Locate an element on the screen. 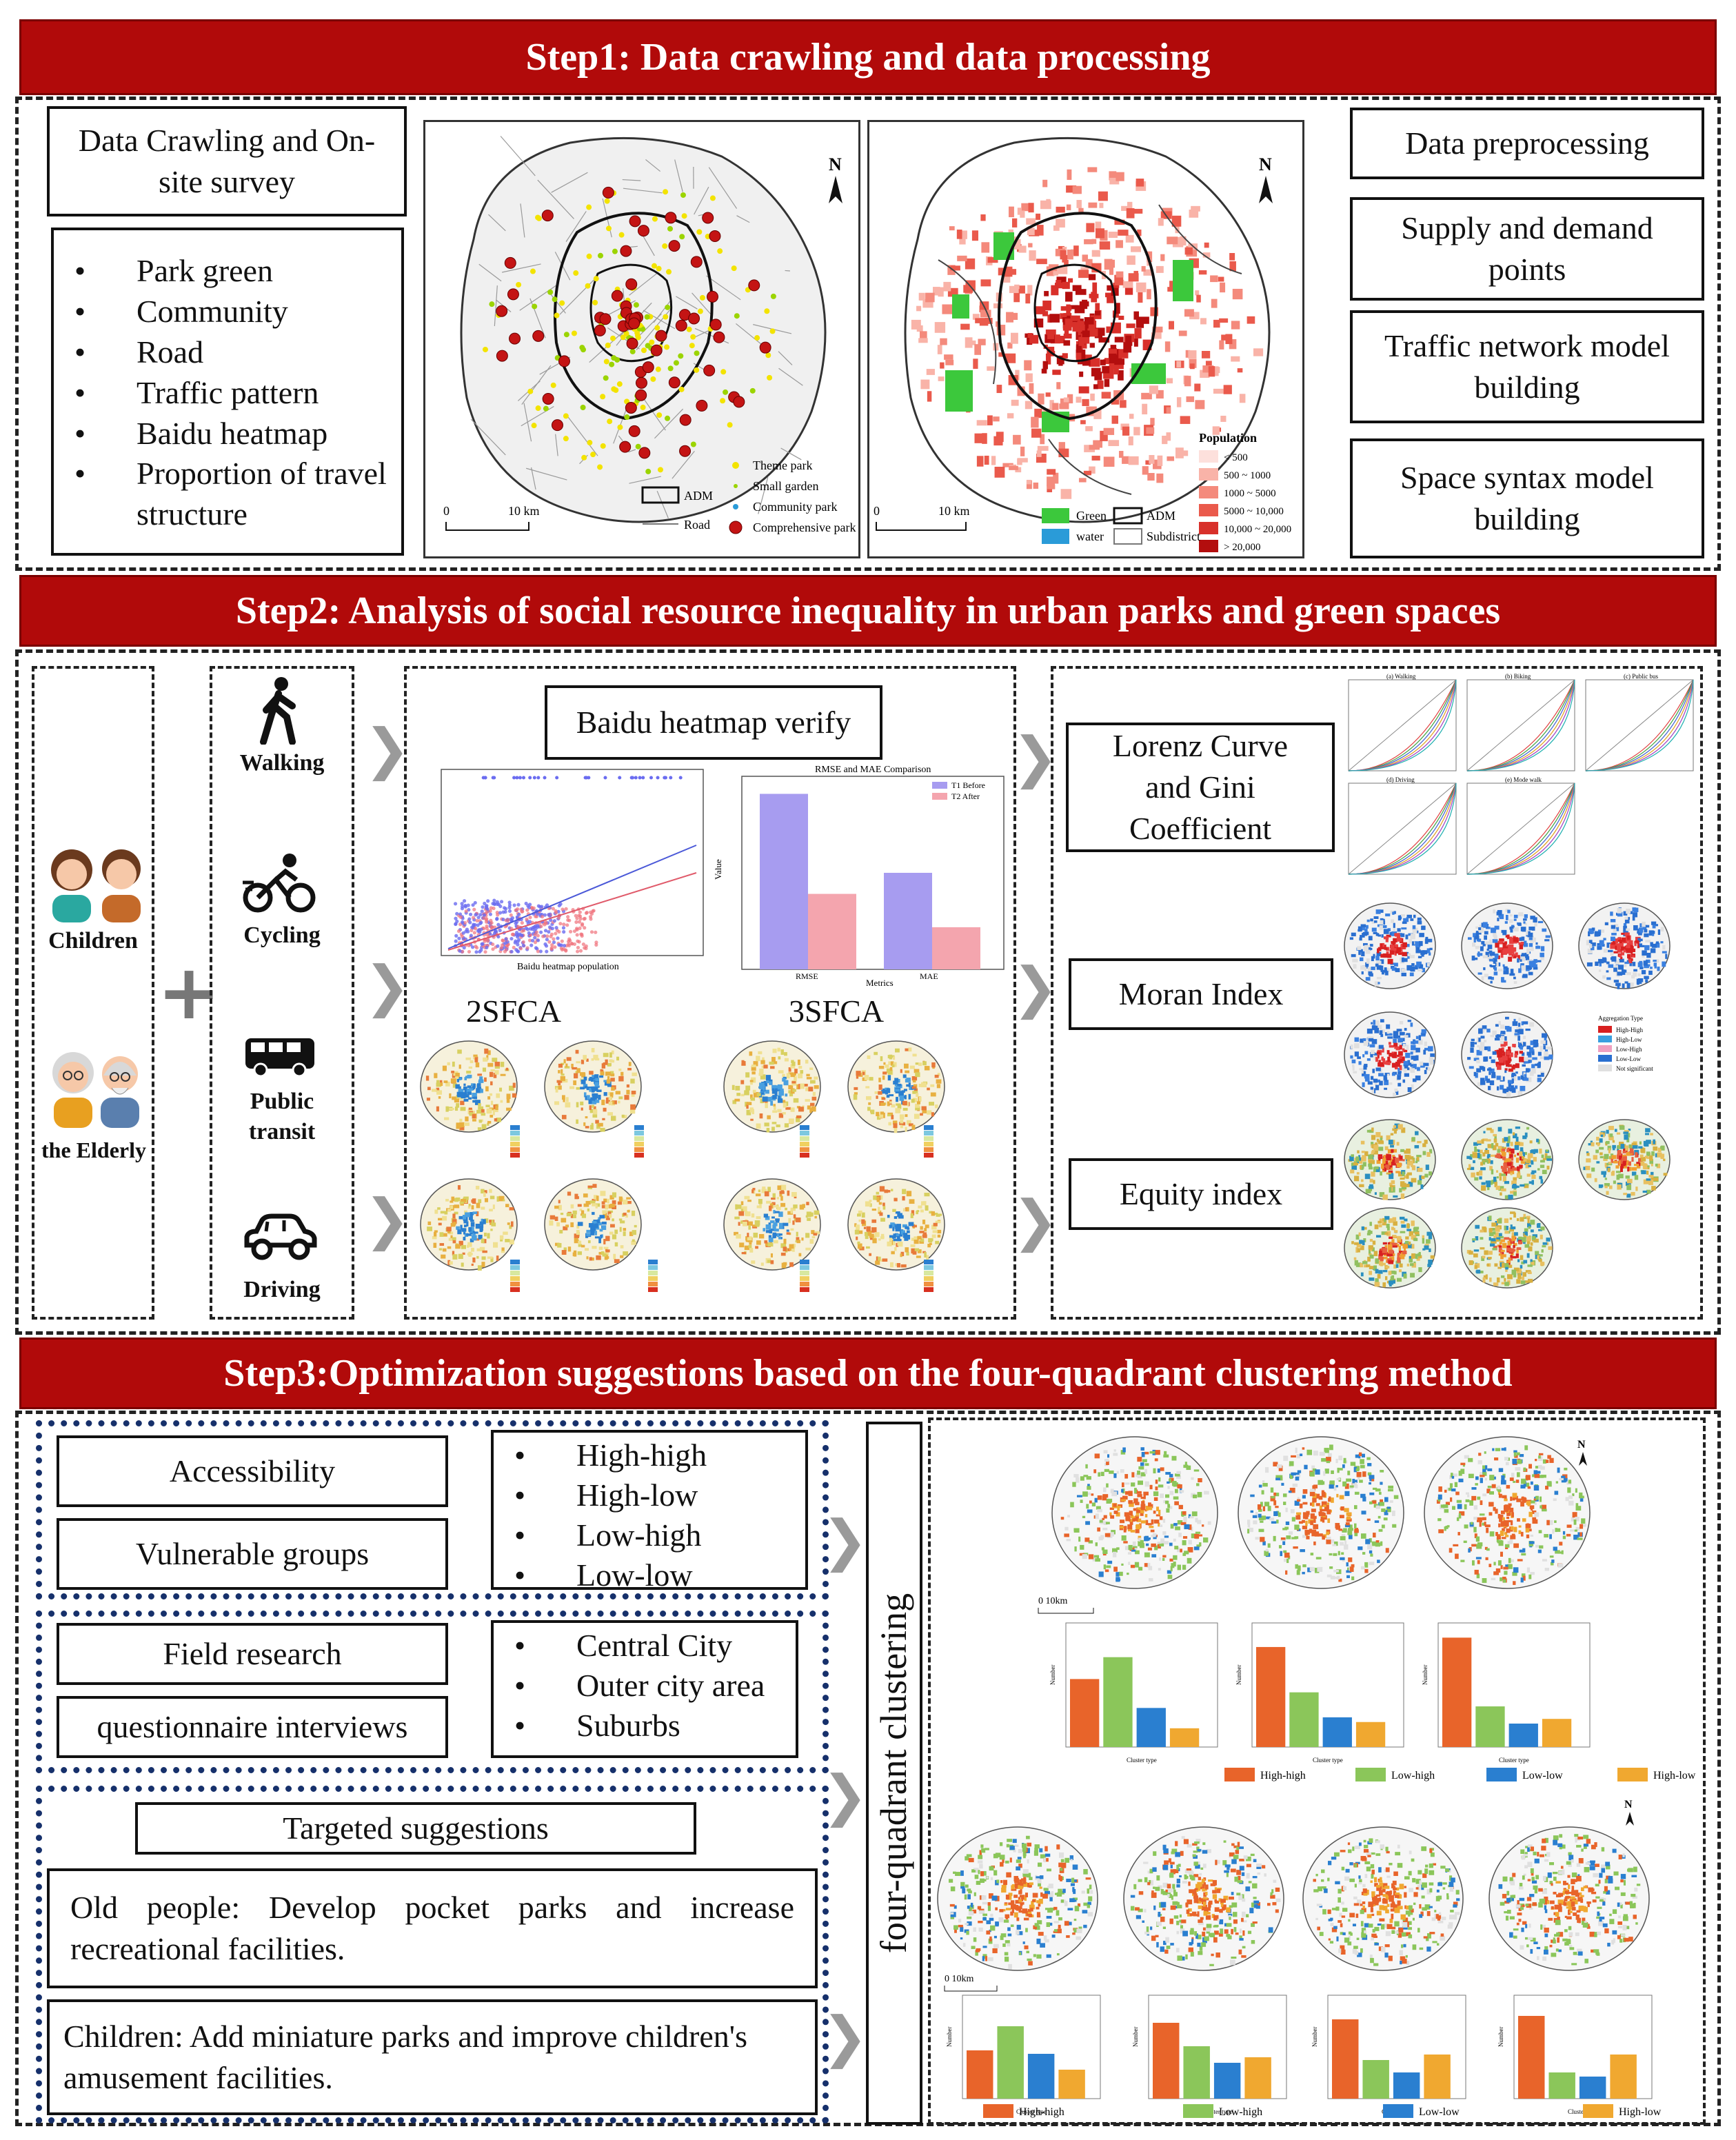 Image resolution: width=1736 pixels, height=2140 pixels. quadrant-item: Low-high is located at coordinates (649, 1535).